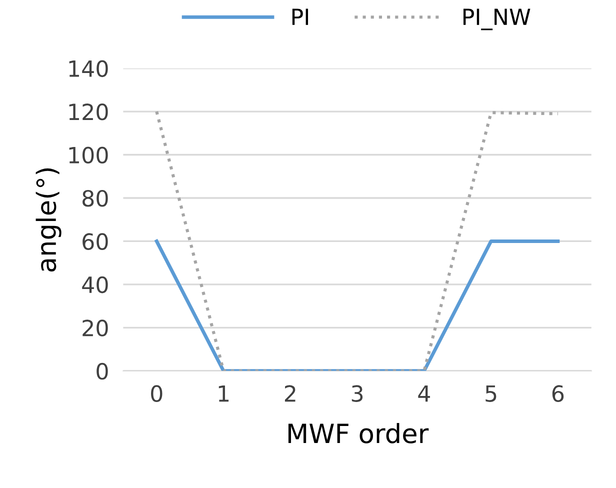 This screenshot has width=616, height=488. I want to click on y-tick-label: 140, so click(88, 69).